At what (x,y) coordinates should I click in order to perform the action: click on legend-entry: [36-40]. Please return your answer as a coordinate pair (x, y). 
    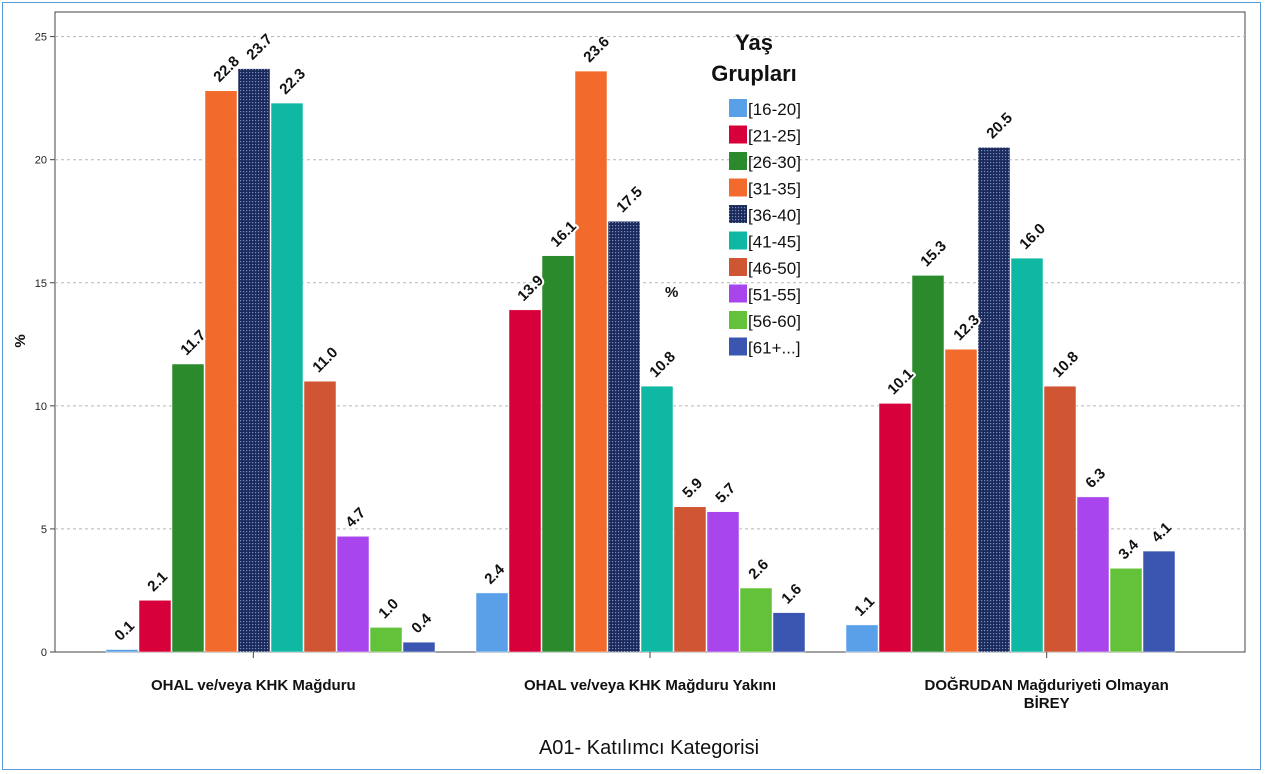
    Looking at the image, I should click on (774, 215).